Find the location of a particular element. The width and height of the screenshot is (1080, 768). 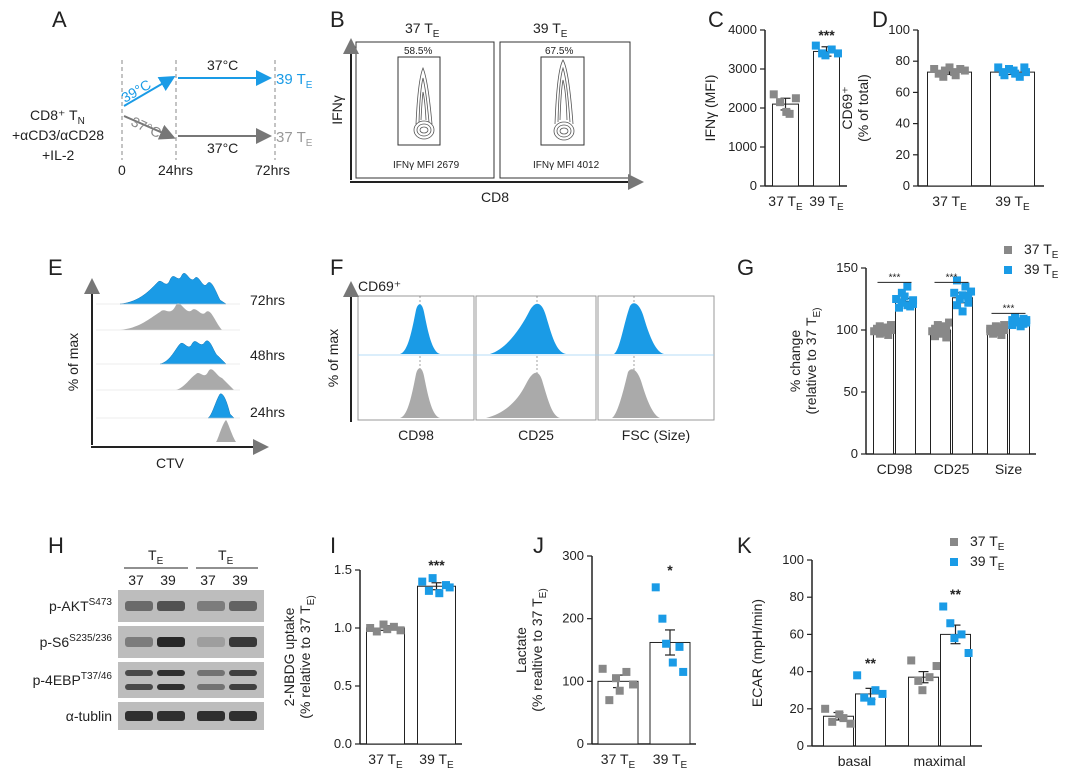

flow-plot-37te is located at coordinates (425, 110).